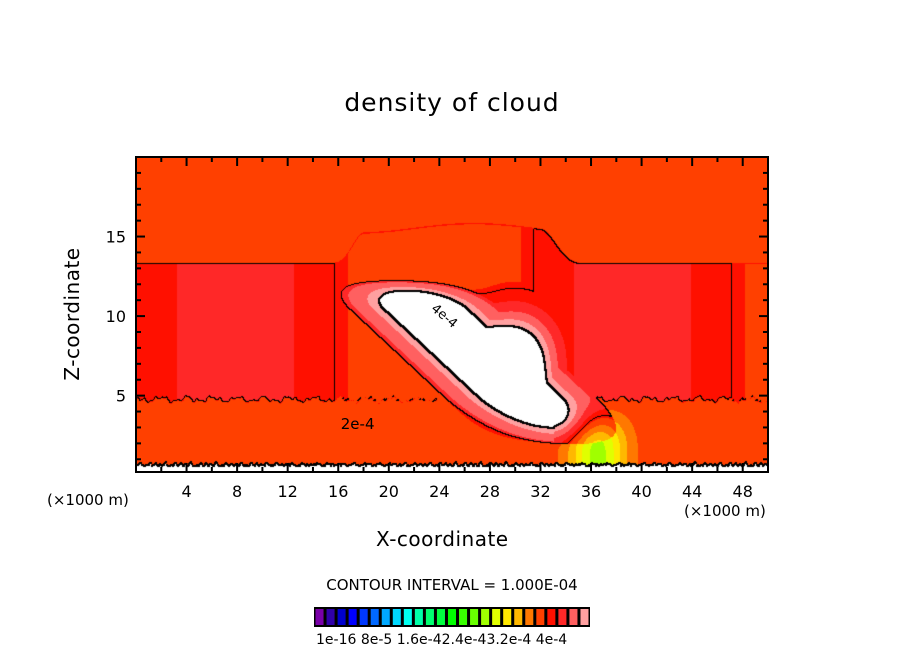 Image resolution: width=904 pixels, height=654 pixels. What do you see at coordinates (72, 314) in the screenshot?
I see `y-axis-label: Z-coordinate` at bounding box center [72, 314].